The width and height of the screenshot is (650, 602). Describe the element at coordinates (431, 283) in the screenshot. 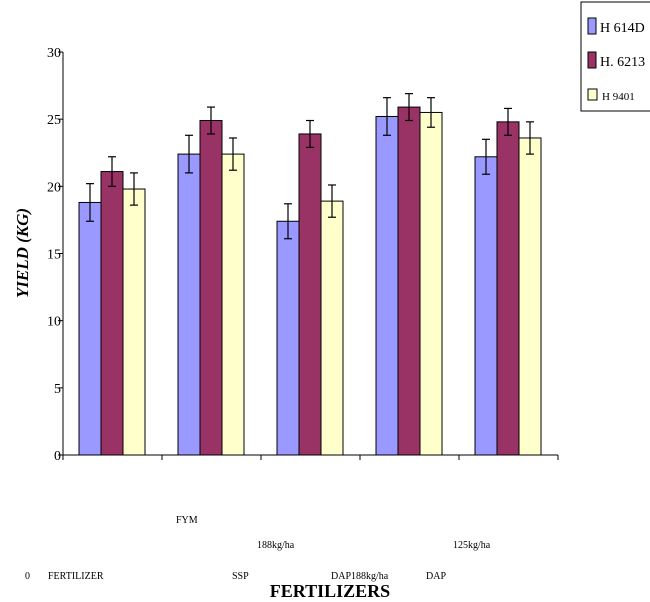

I see `bar-s3-c4` at that location.